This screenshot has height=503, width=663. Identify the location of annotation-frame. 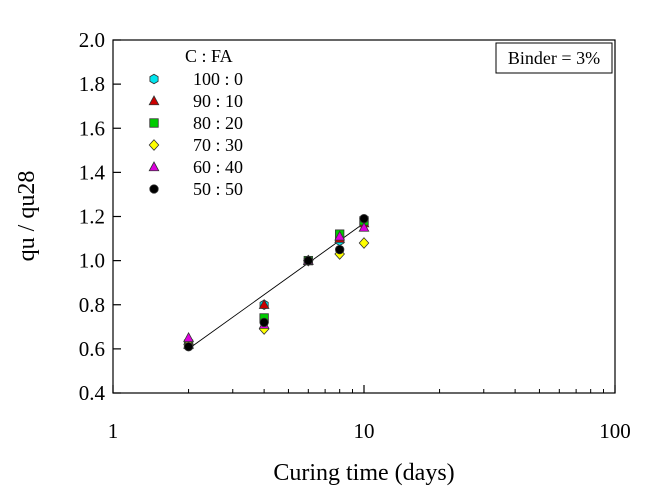
(554, 58).